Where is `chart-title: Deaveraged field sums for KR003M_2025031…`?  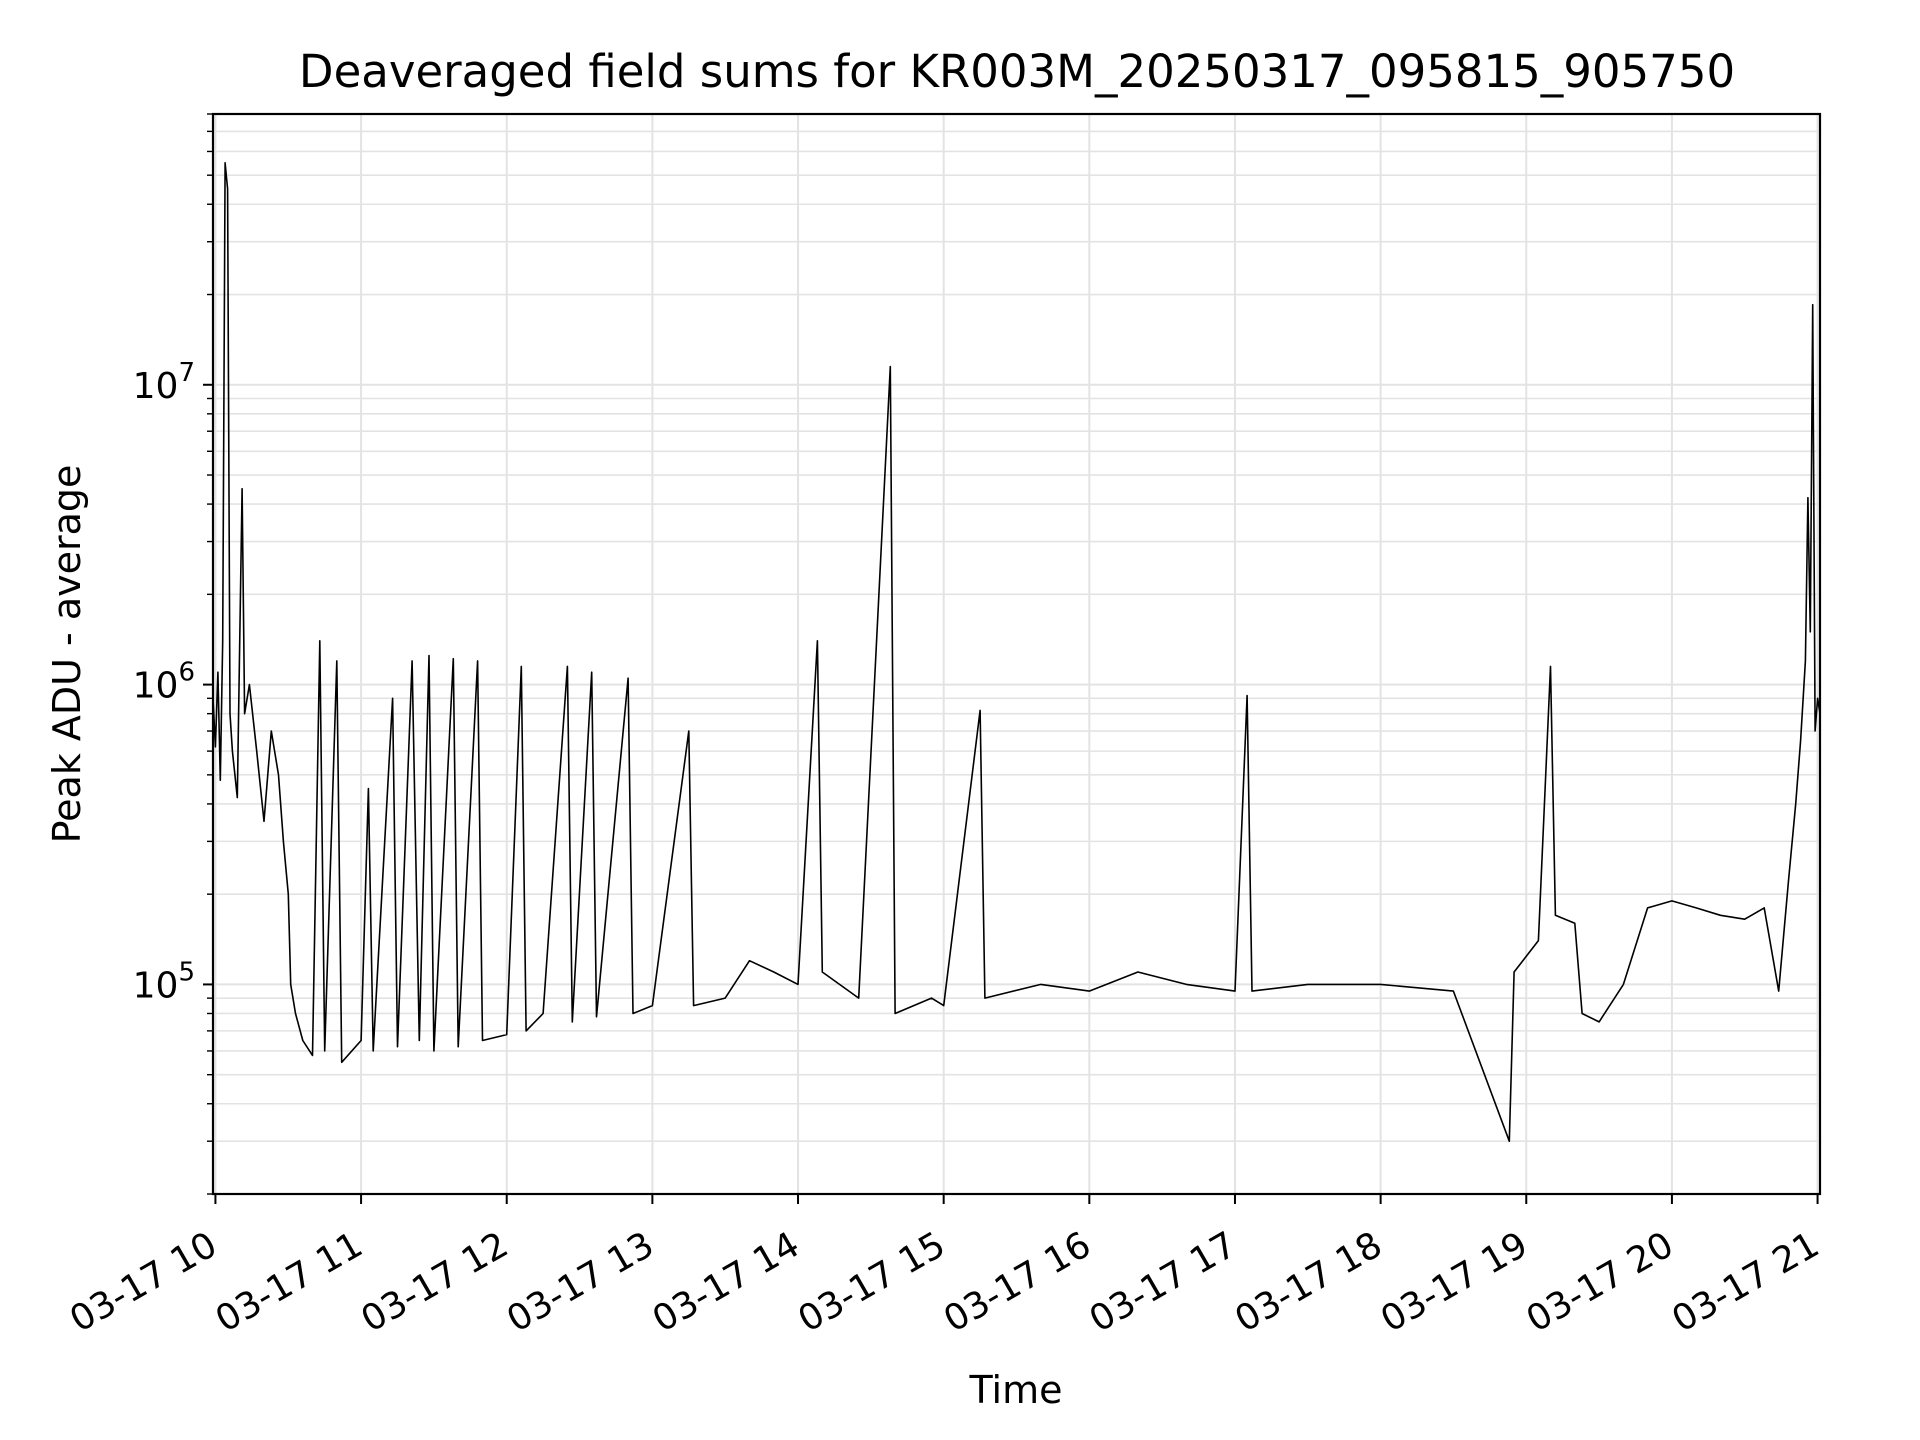
chart-title: Deaveraged field sums for KR003M_2025031… is located at coordinates (1017, 71).